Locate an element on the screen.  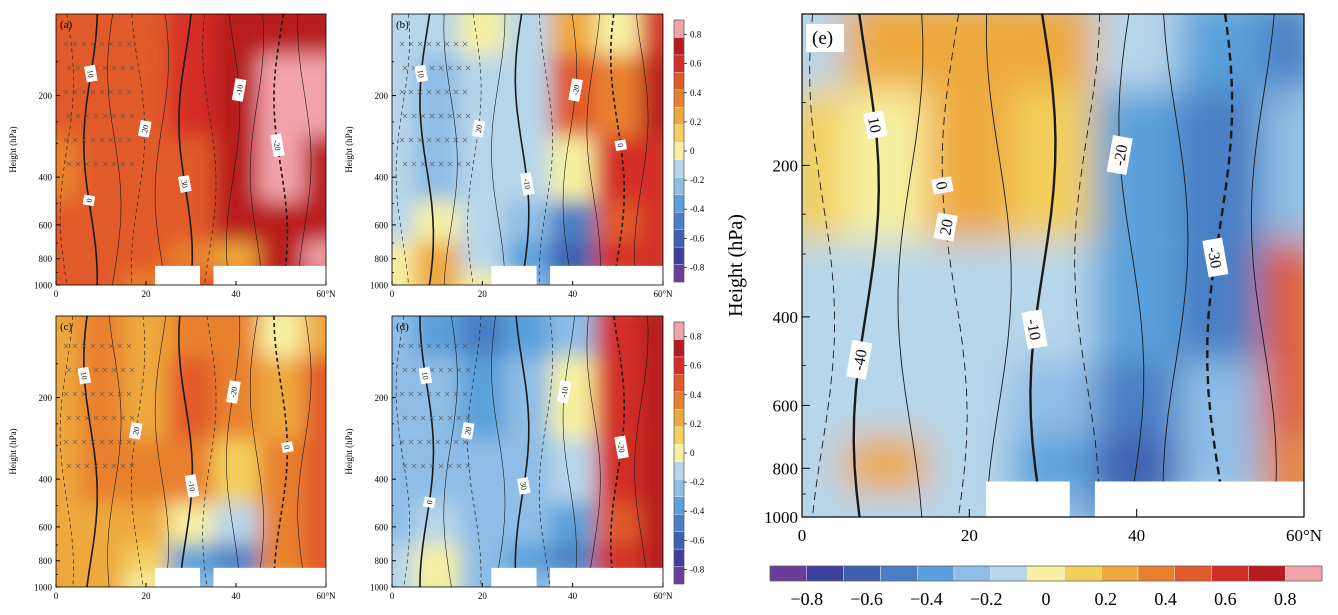
y-axis: 200 400 600 800 1000 is located at coordinates (47, 176).